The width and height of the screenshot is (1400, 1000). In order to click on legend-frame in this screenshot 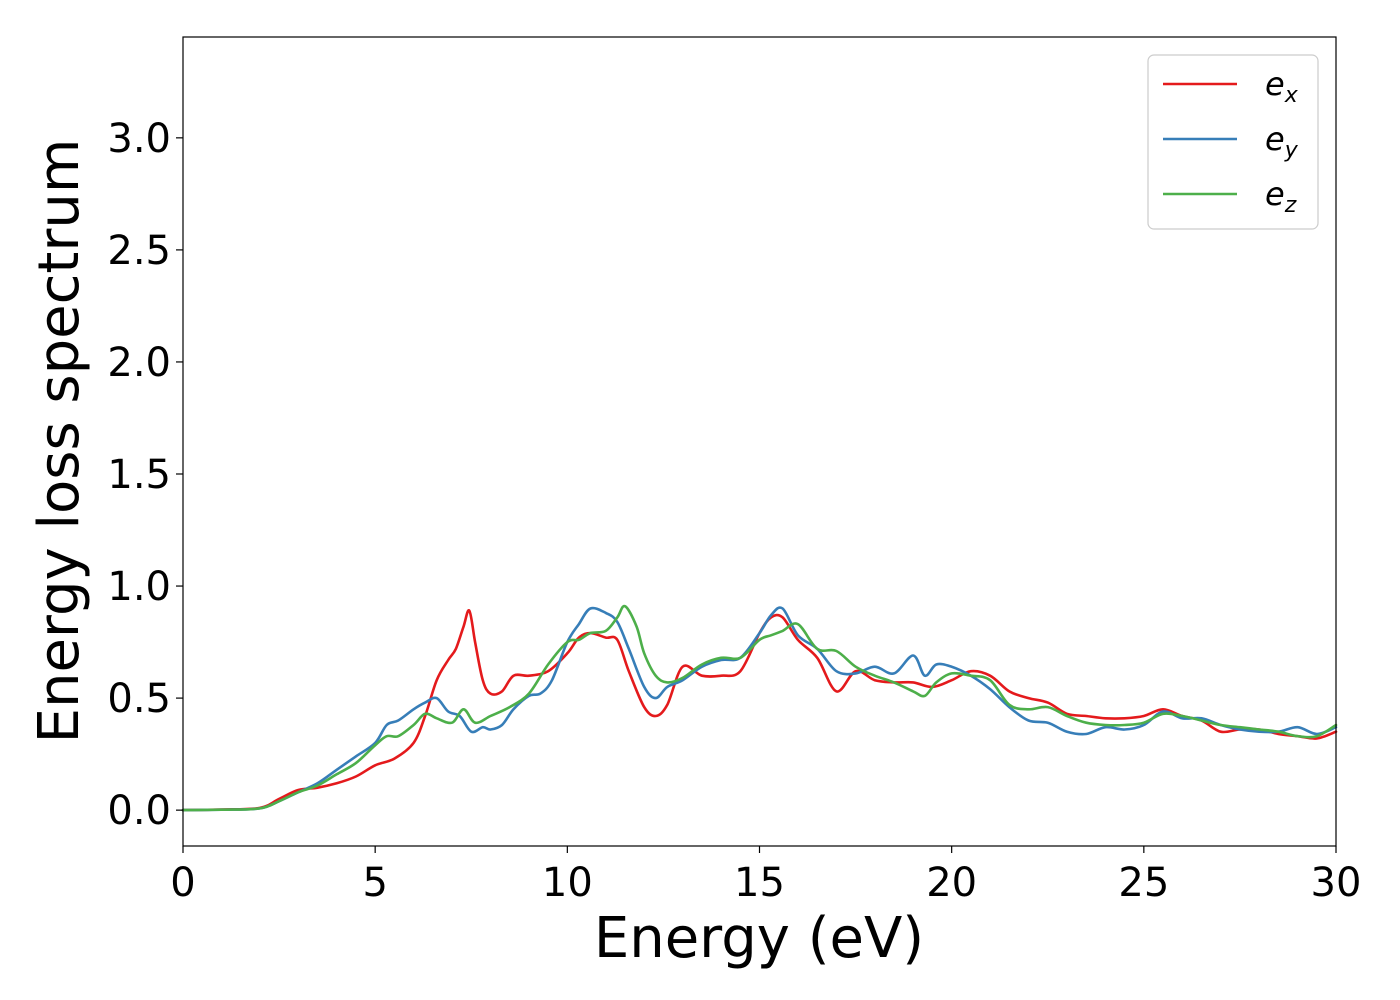, I will do `click(1233, 142)`.